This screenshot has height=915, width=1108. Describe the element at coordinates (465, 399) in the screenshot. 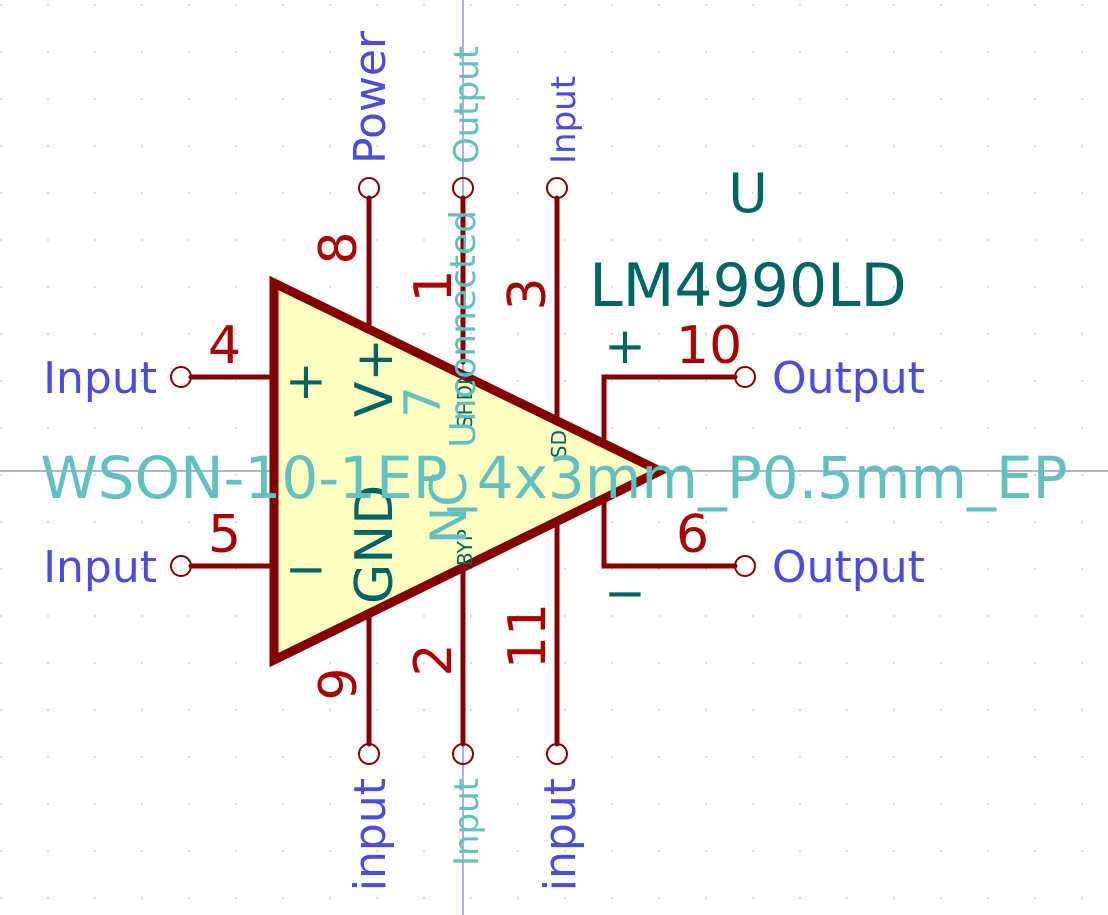

I see `shdn-label: SHDN` at that location.